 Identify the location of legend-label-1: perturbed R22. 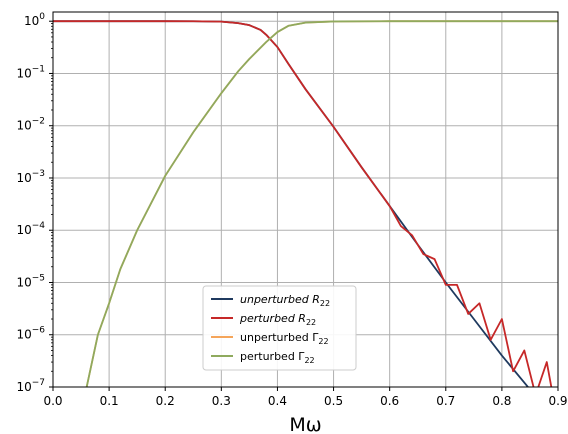
(277, 319).